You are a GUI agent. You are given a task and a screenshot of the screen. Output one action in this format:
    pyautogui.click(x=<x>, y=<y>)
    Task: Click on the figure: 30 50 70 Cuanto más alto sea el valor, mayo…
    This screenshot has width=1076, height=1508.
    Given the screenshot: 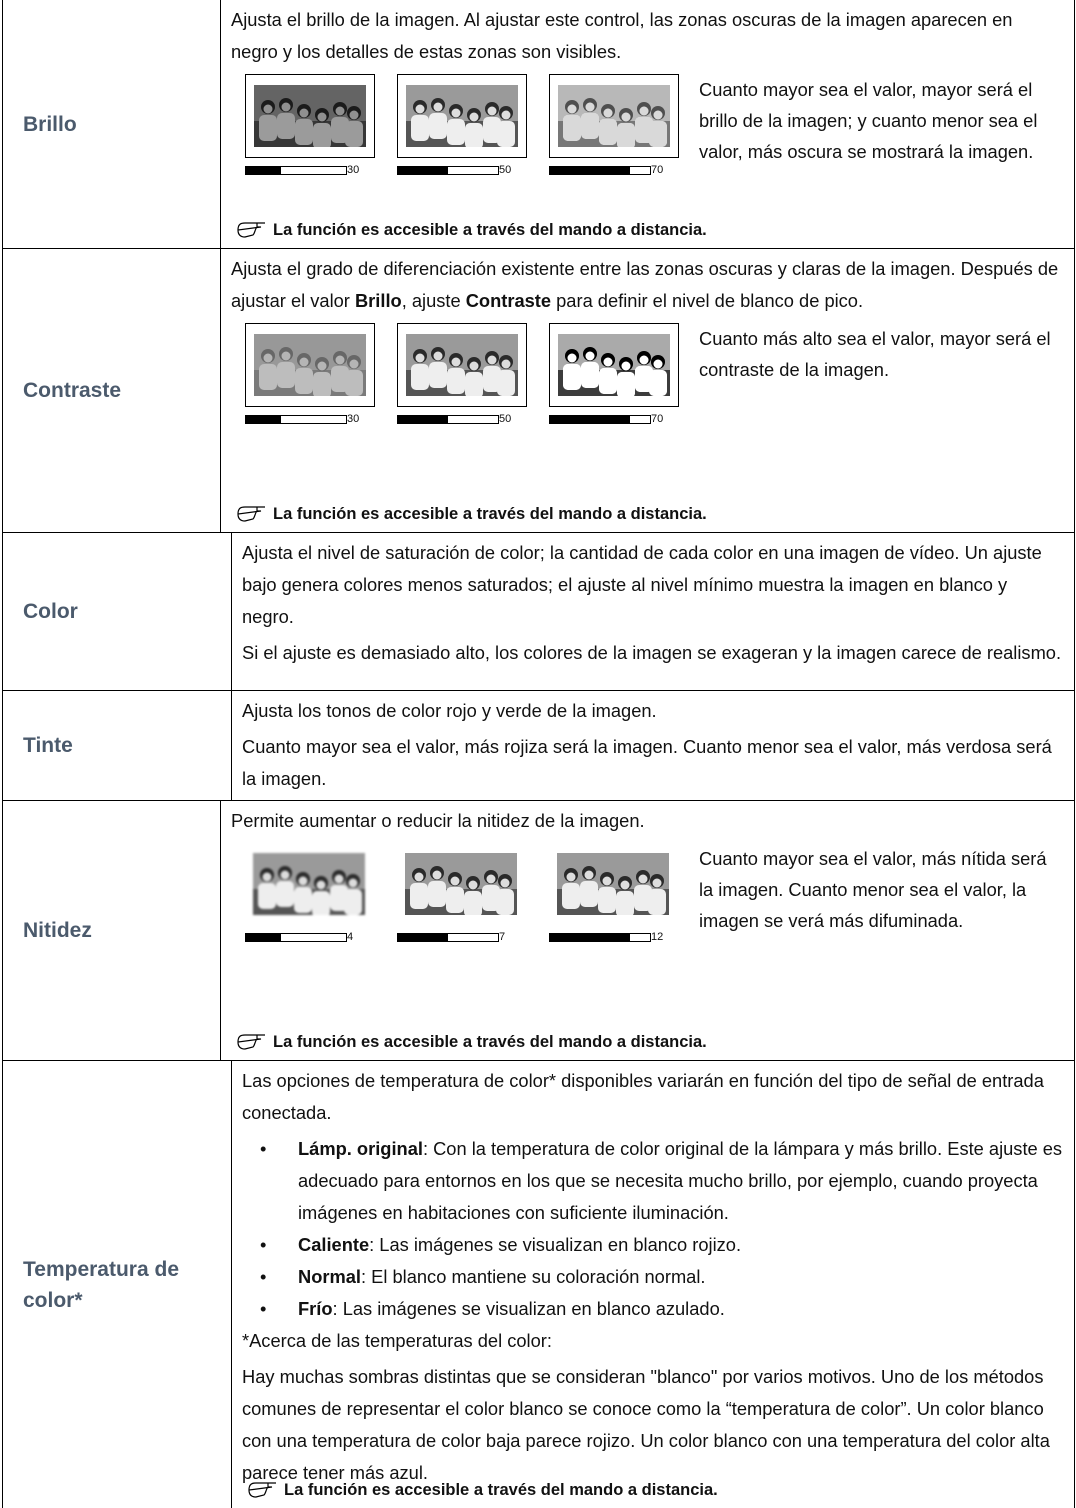 What is the action you would take?
    pyautogui.click(x=654, y=374)
    